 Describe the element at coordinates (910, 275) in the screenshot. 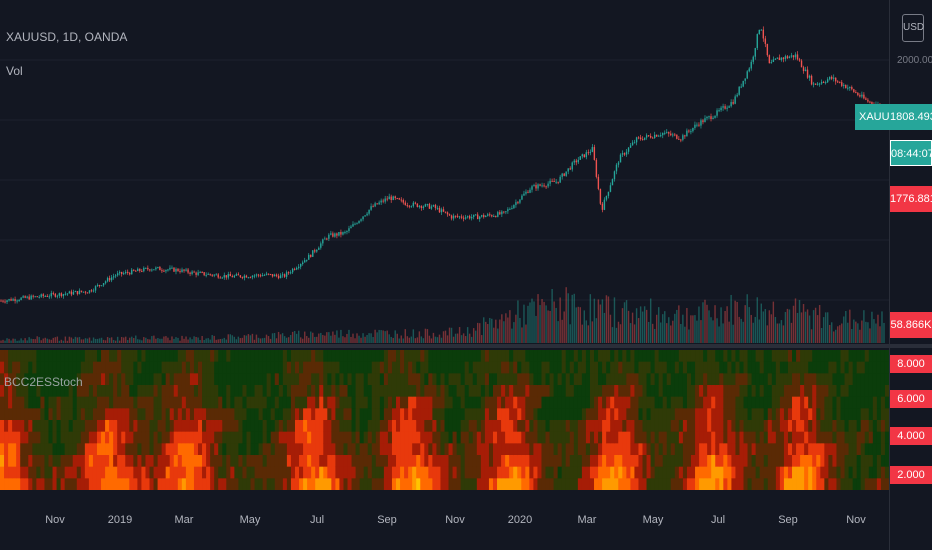

I see `price-axis` at that location.